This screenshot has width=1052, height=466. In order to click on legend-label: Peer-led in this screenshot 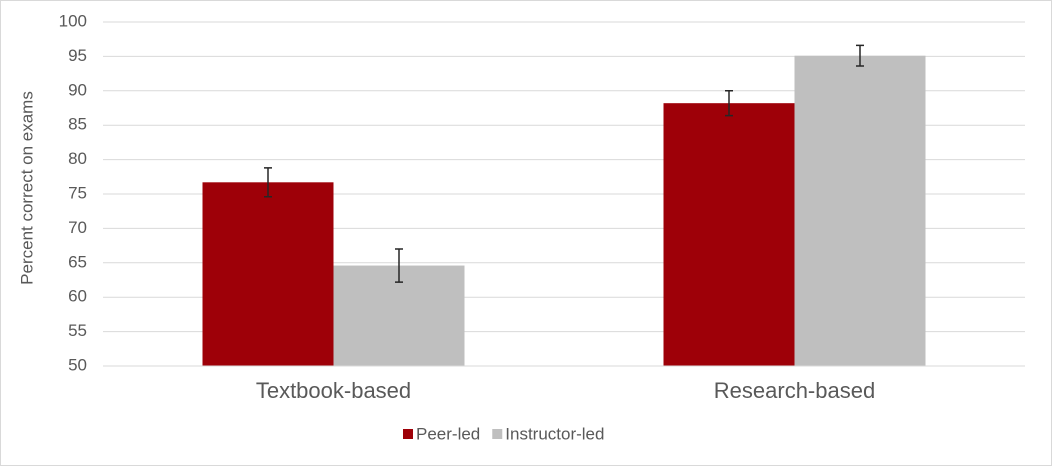, I will do `click(448, 433)`.